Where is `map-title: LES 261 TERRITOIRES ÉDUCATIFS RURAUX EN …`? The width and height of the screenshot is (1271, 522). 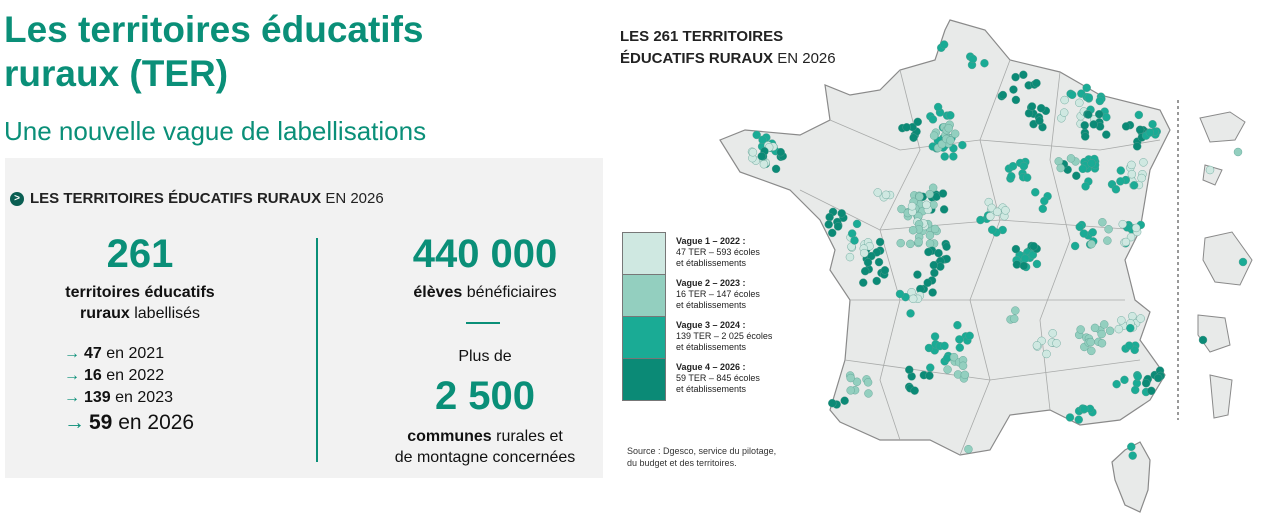
map-title: LES 261 TERRITOIRES ÉDUCATIFS RURAUX EN … is located at coordinates (728, 48).